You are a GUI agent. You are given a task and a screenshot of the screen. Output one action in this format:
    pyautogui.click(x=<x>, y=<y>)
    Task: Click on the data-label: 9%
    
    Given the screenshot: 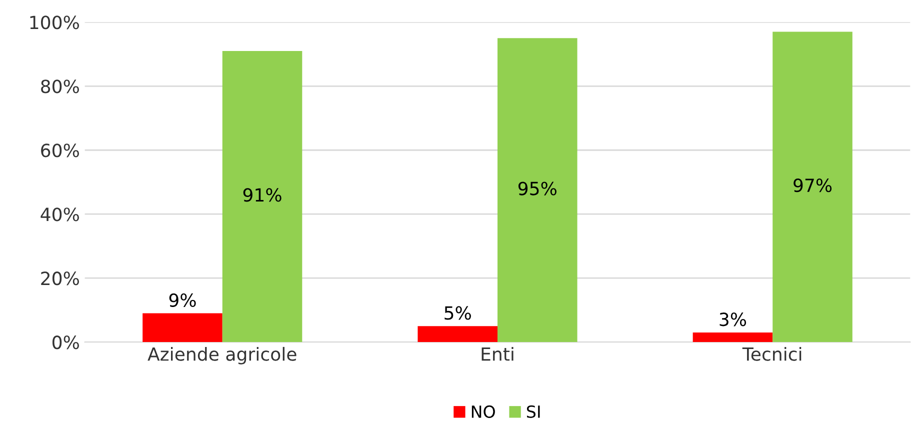 What is the action you would take?
    pyautogui.click(x=182, y=300)
    